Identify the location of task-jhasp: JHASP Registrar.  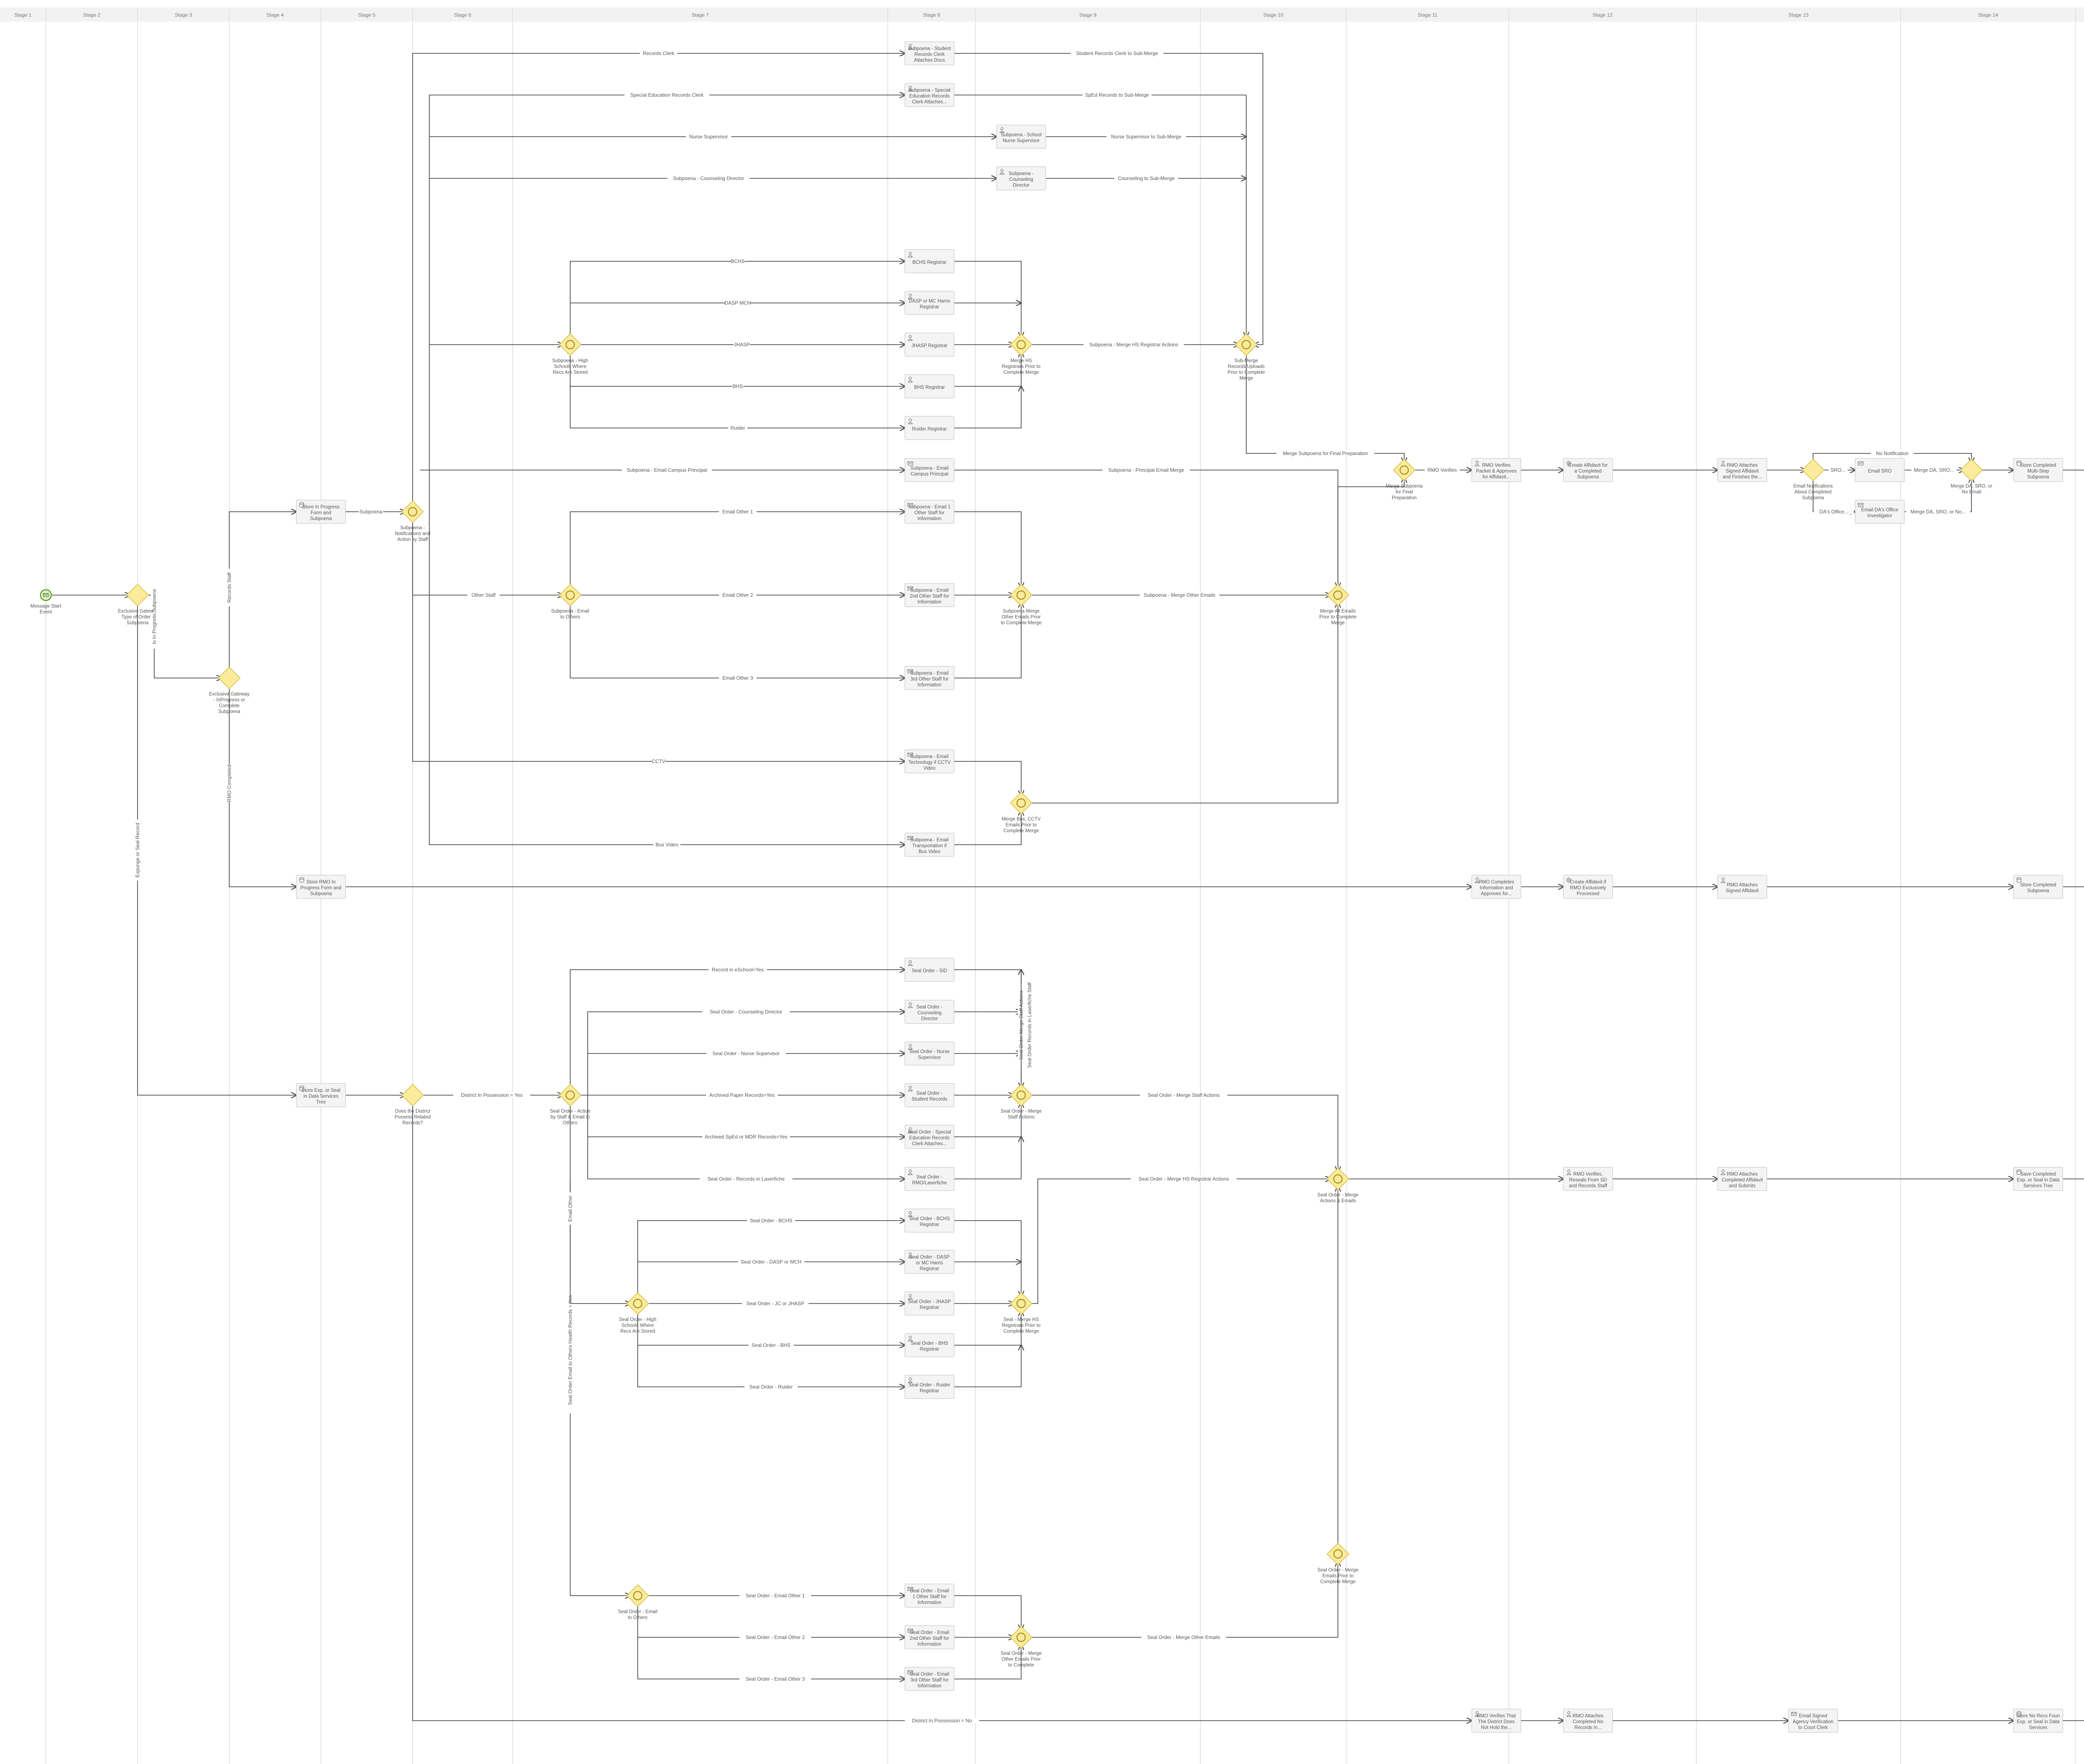
(929, 345).